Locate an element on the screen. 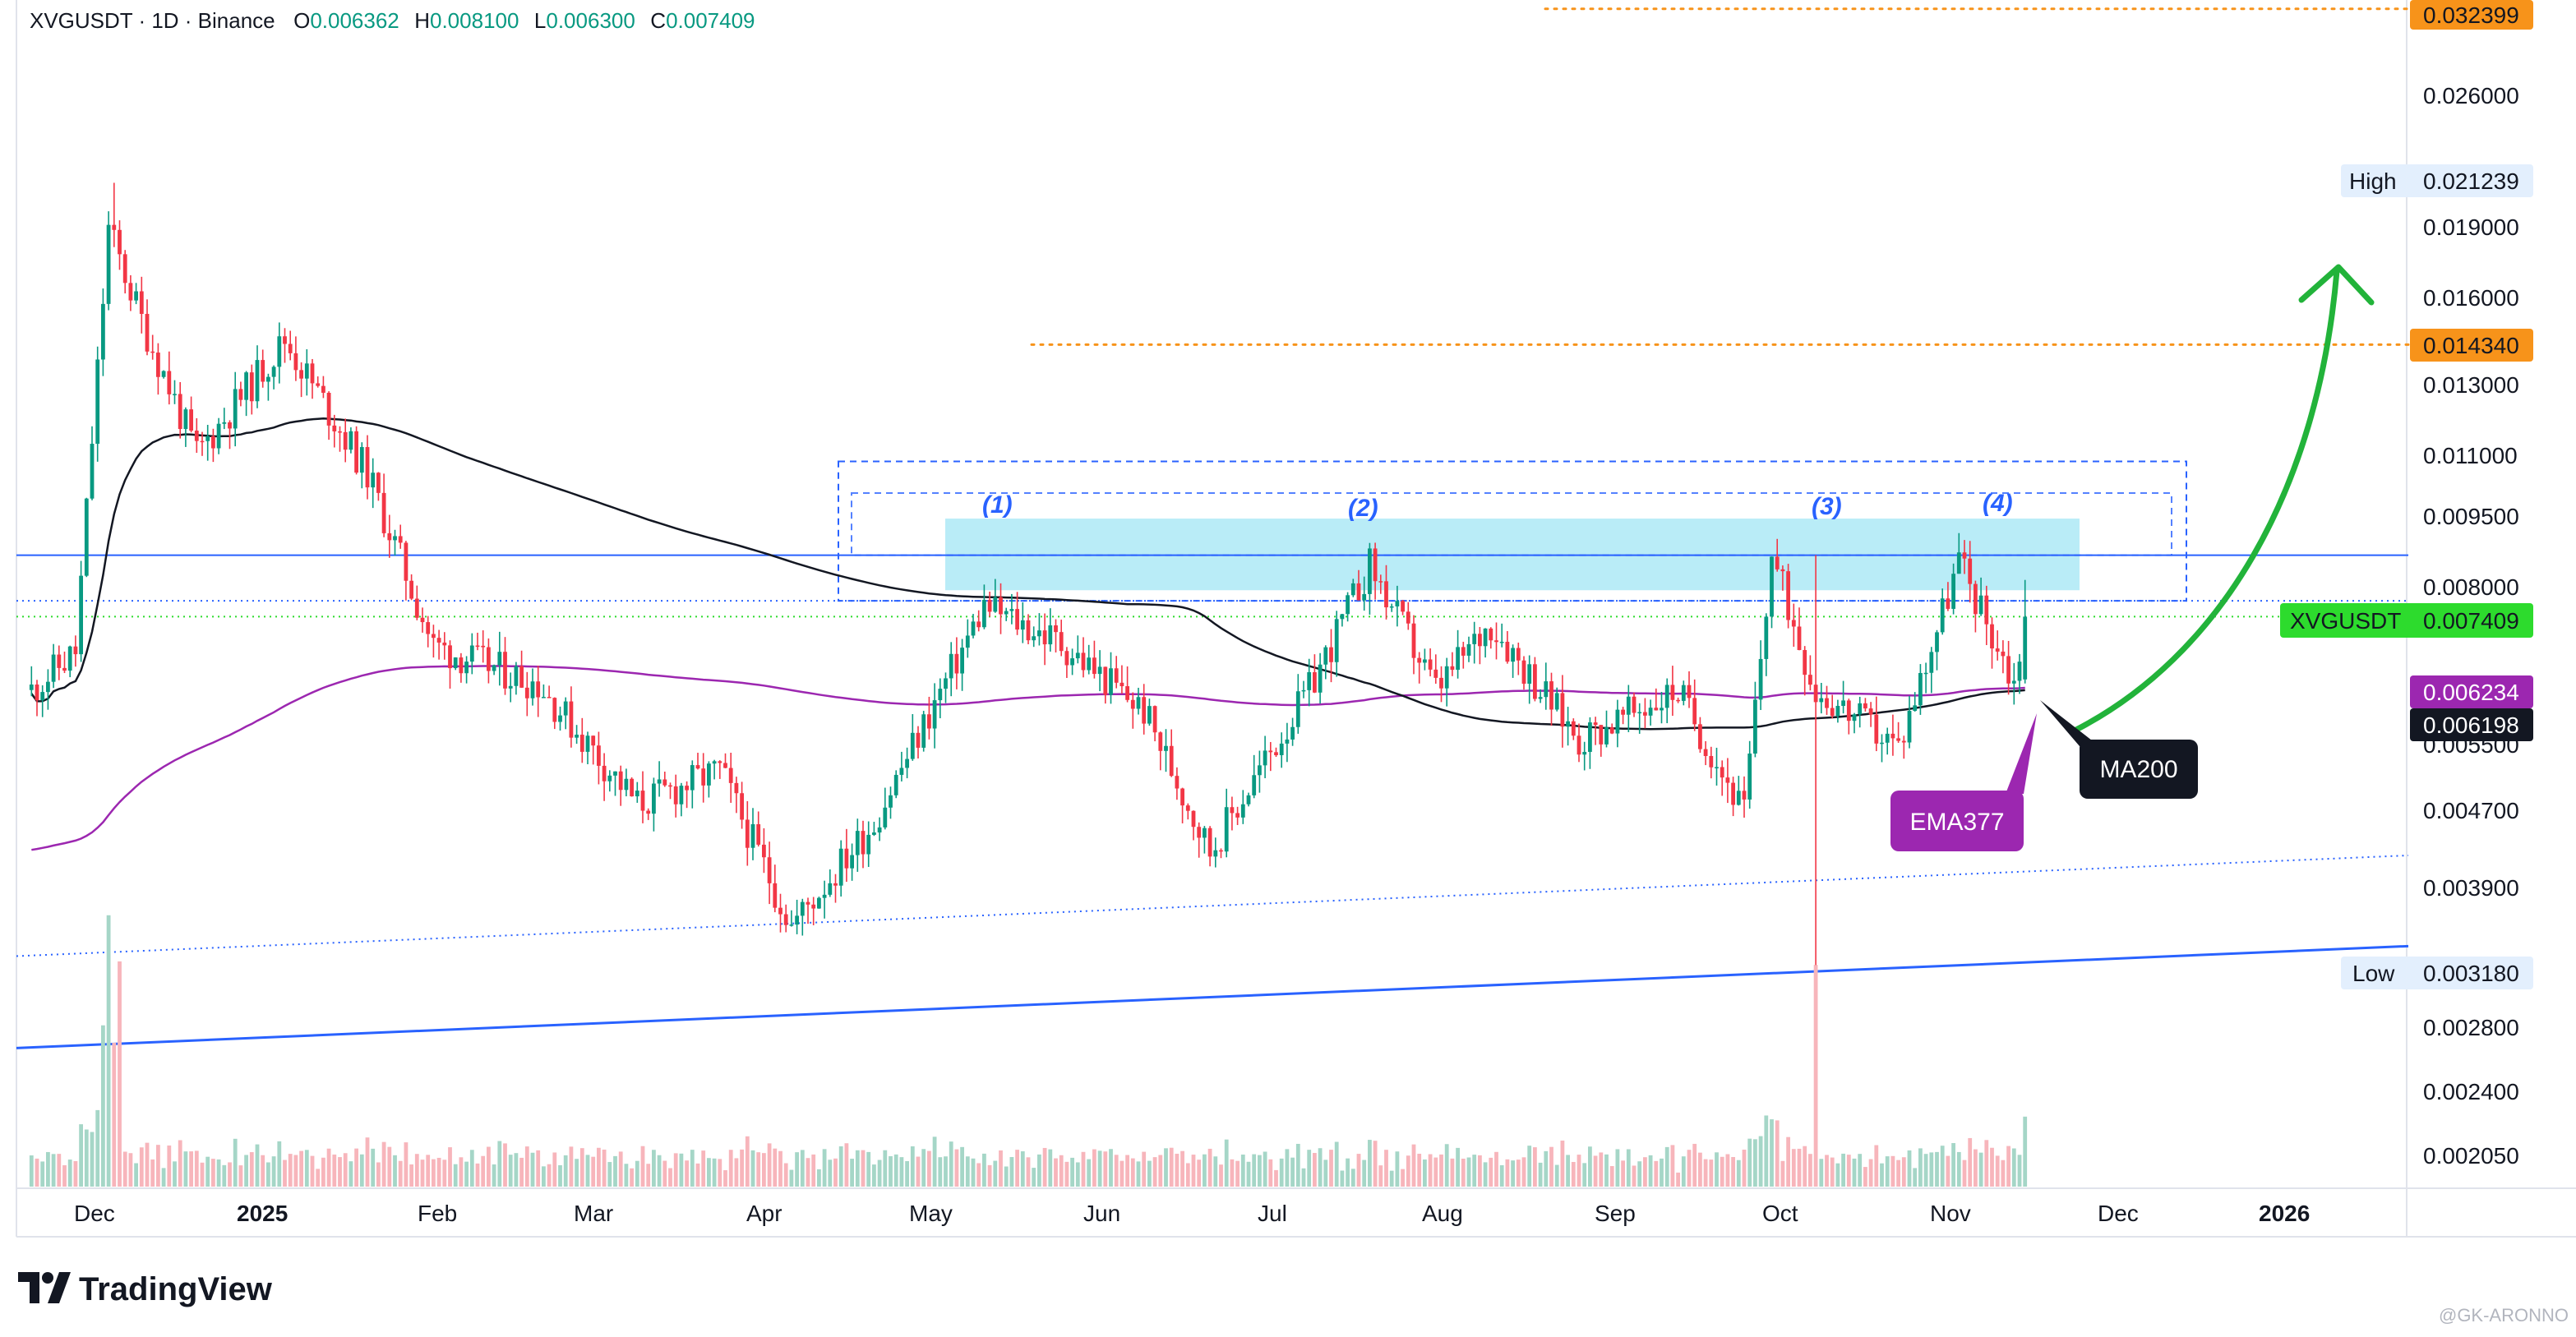  open-value: 0.006362 is located at coordinates (354, 20).